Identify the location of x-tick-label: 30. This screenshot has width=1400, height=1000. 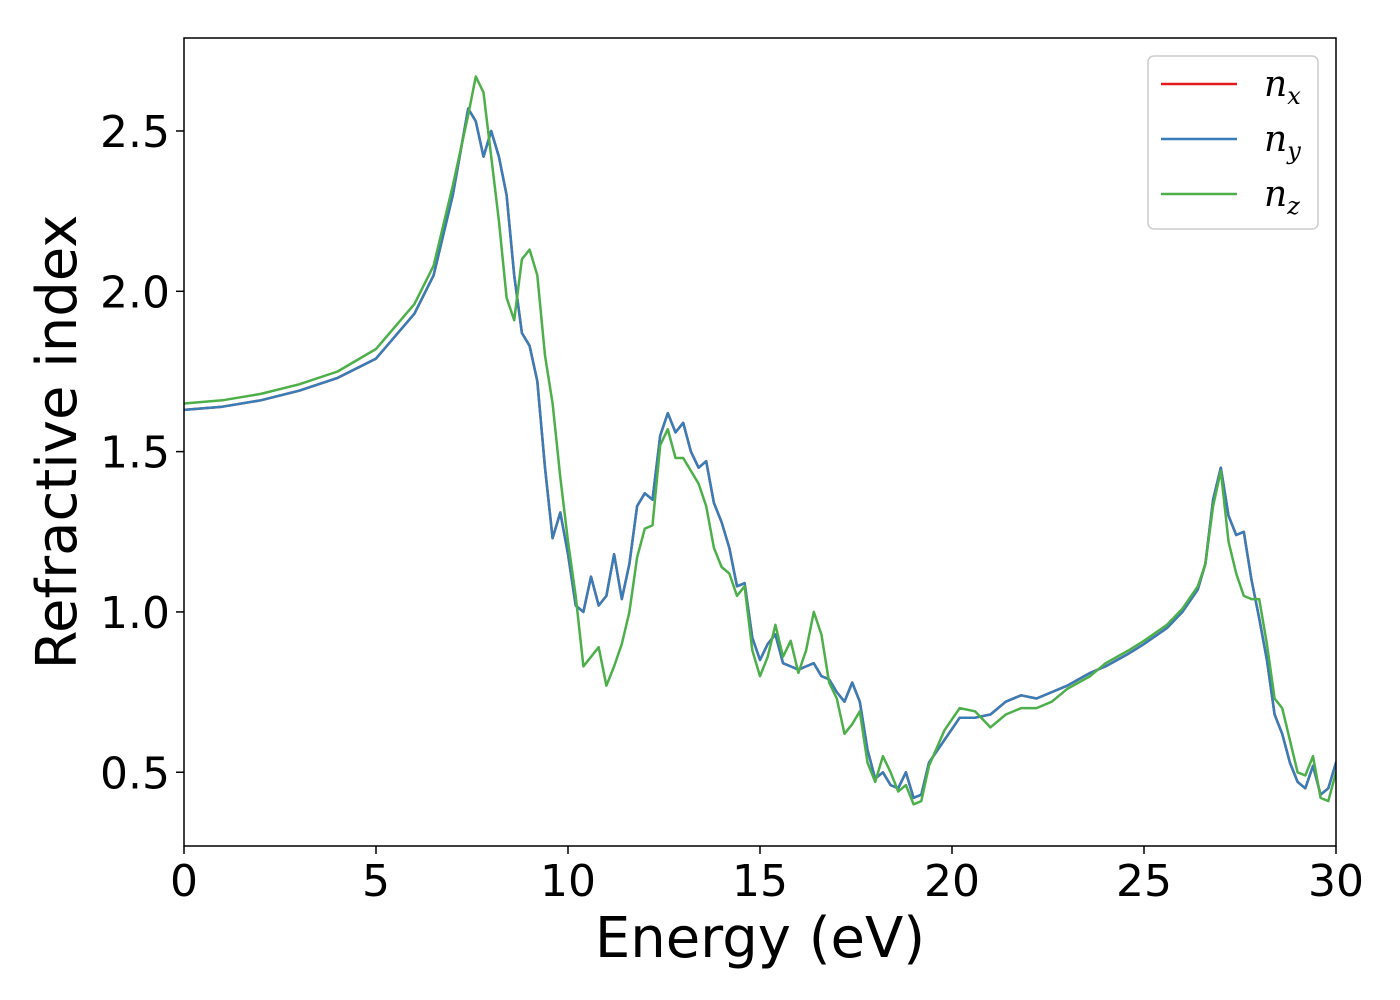
(1336, 881).